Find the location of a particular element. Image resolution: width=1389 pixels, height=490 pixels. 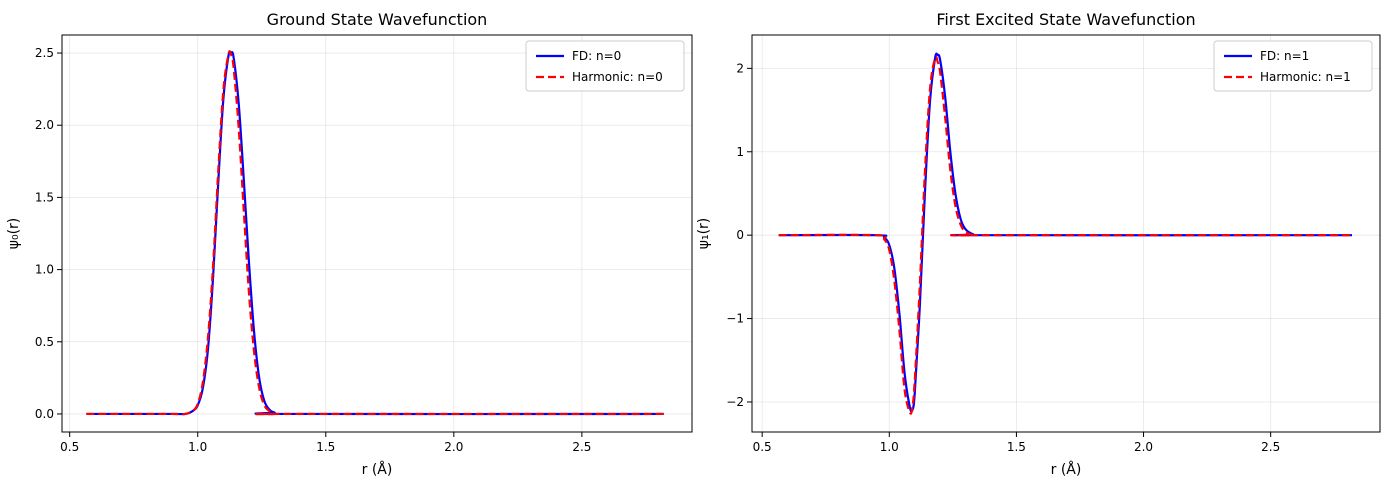

legend-entry-label: Harmonic: n=1 is located at coordinates (1305, 77).